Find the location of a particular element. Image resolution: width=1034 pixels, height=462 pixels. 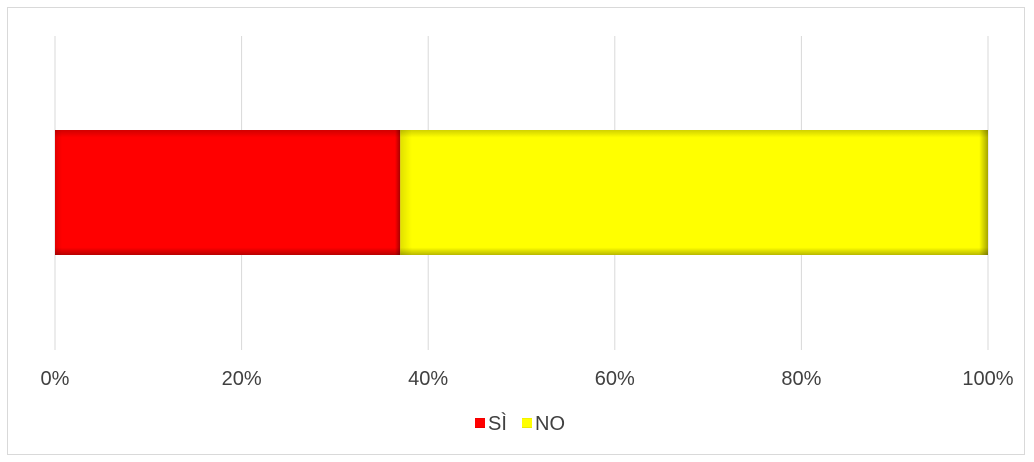

x-tick-label: 40% is located at coordinates (428, 379).